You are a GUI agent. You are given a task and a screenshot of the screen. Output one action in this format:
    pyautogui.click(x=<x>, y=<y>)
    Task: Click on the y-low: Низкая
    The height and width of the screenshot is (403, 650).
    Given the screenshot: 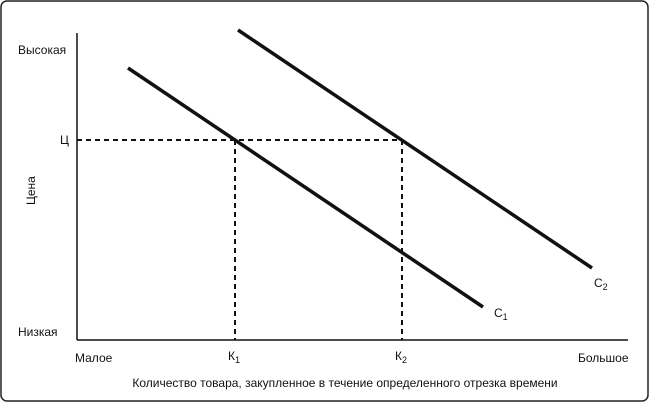 What is the action you would take?
    pyautogui.click(x=38, y=332)
    